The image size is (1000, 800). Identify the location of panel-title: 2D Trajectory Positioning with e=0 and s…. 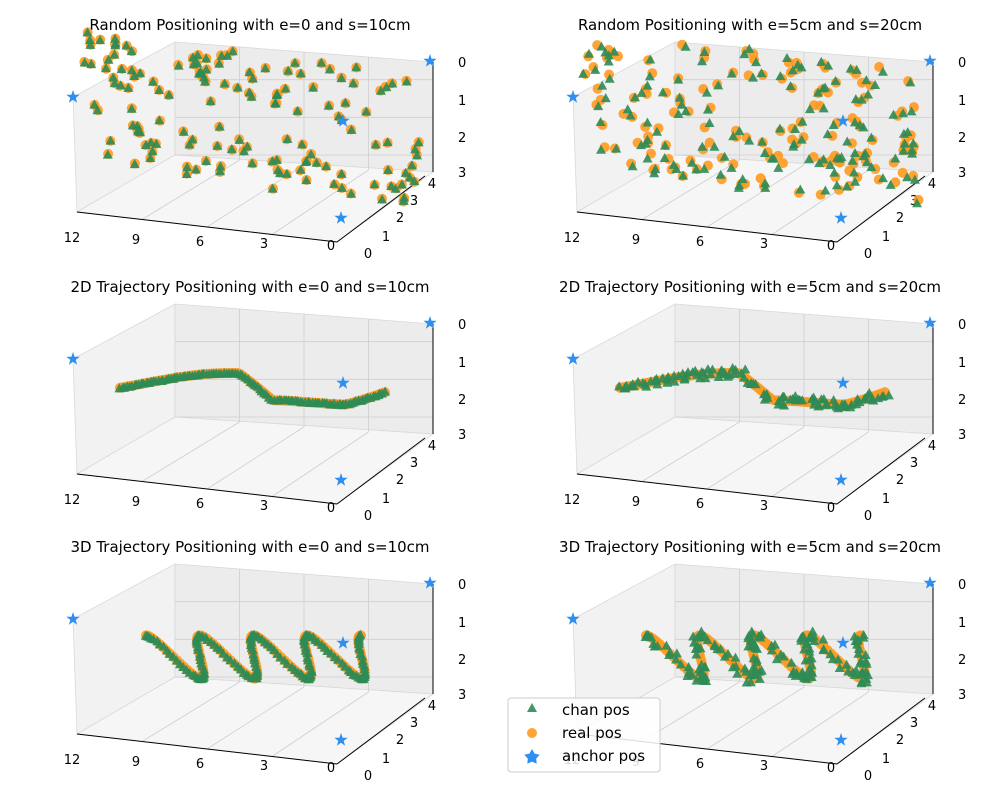
(249, 287).